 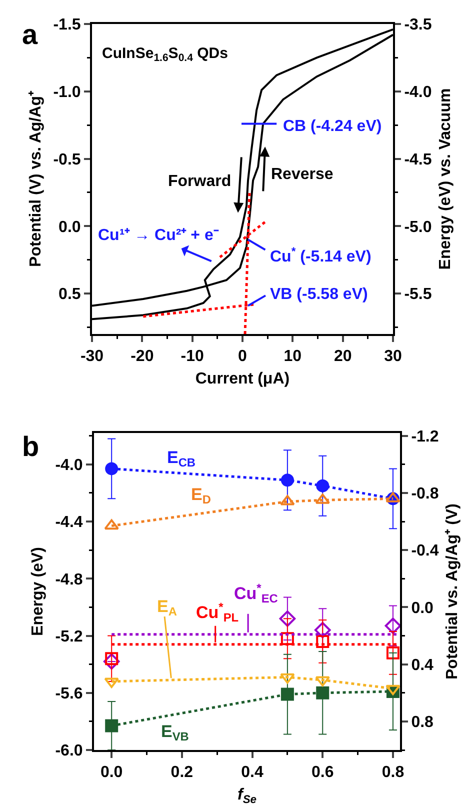 I want to click on y2-tick-label: 0.4, so click(x=422, y=665).